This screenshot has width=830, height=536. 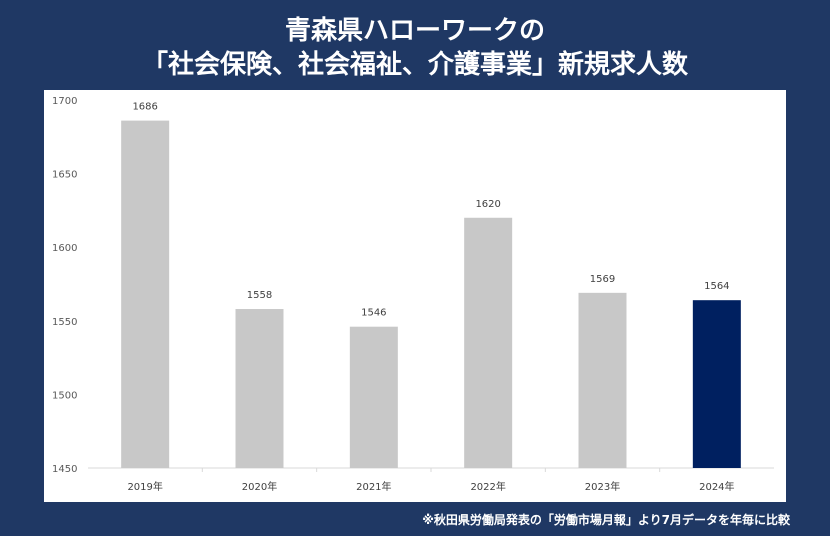 What do you see at coordinates (716, 286) in the screenshot?
I see `data-label: 1564` at bounding box center [716, 286].